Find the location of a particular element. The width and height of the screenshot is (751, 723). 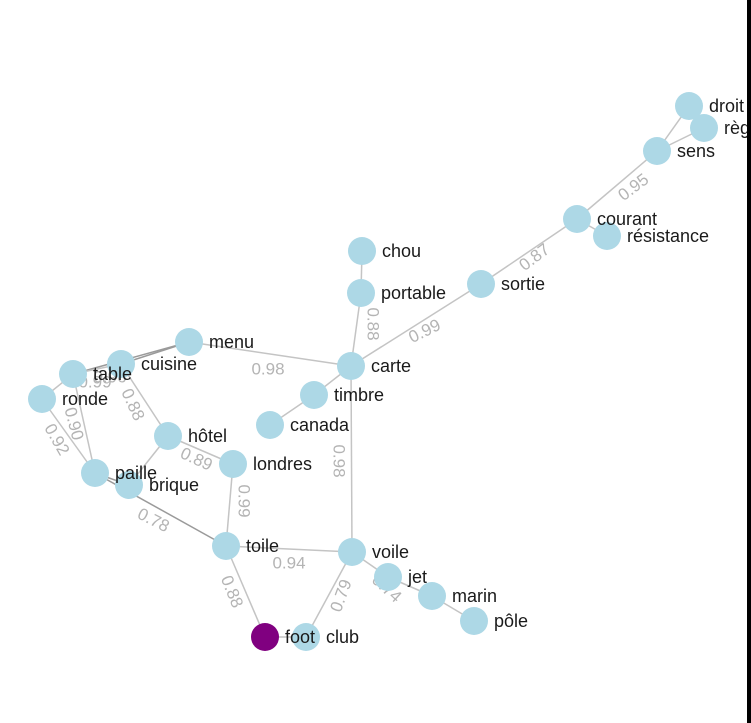

node-chou is located at coordinates (362, 251).